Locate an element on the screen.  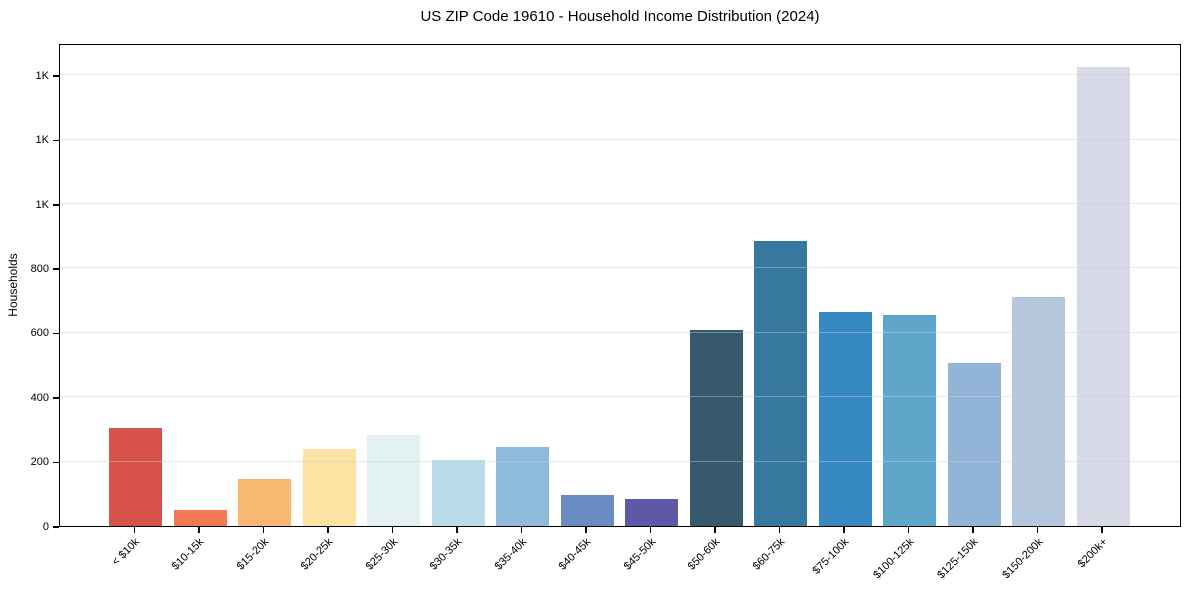
x-tick-label: $50-60k is located at coordinates (704, 554).